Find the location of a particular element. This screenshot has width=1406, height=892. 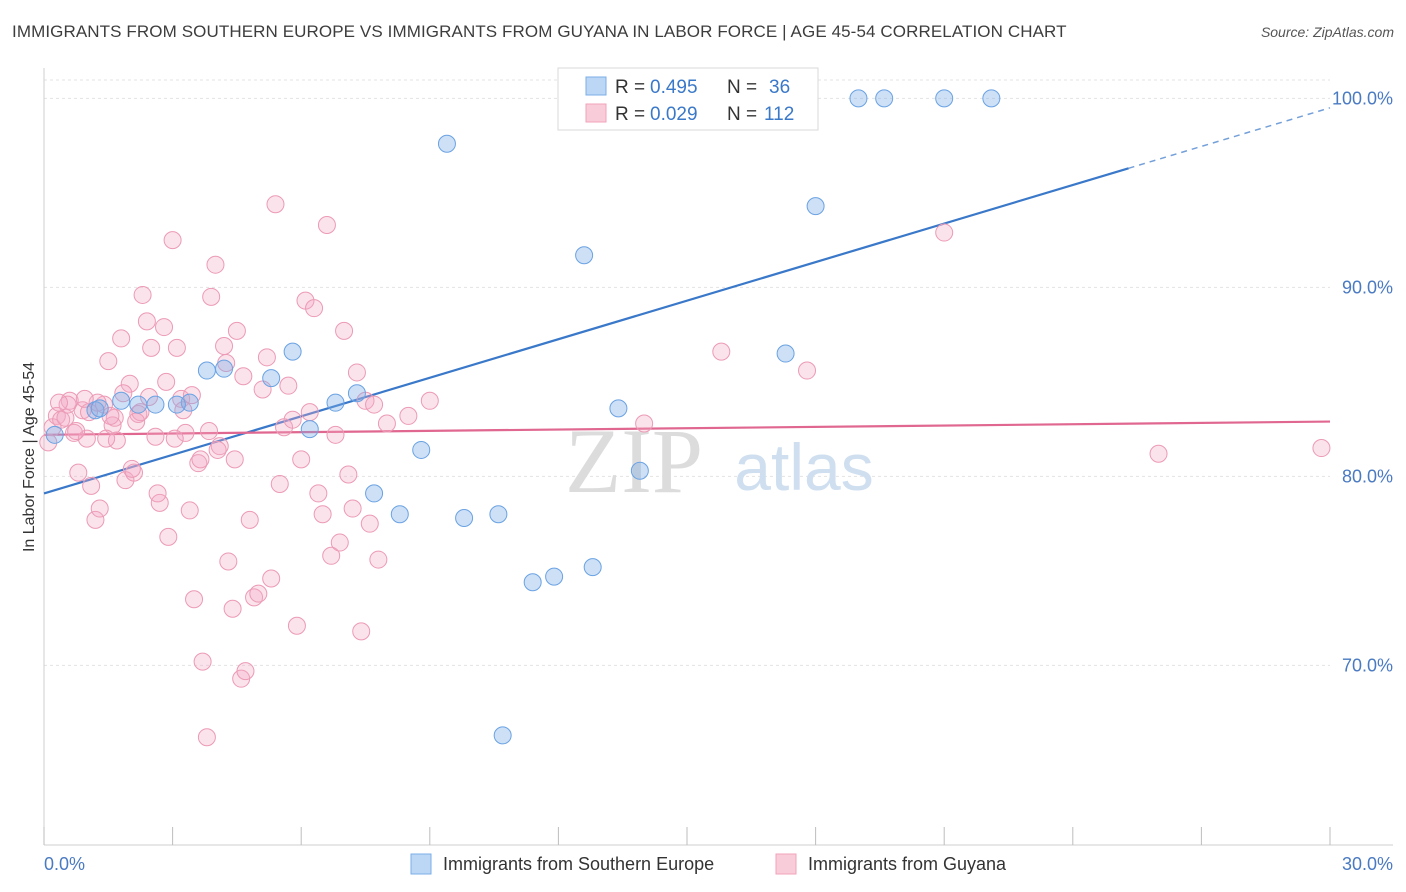

trend-line-guyana is located at coordinates (687, 428).